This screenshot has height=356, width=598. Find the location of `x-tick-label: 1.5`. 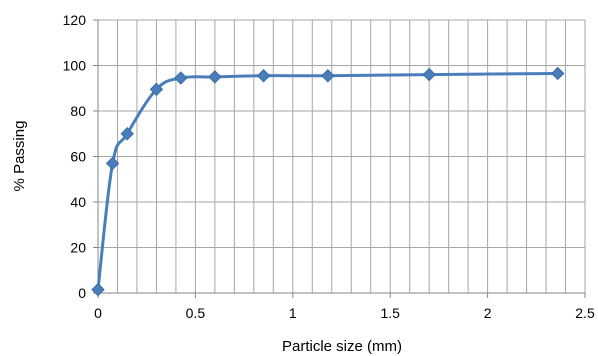

x-tick-label: 1.5 is located at coordinates (390, 313).